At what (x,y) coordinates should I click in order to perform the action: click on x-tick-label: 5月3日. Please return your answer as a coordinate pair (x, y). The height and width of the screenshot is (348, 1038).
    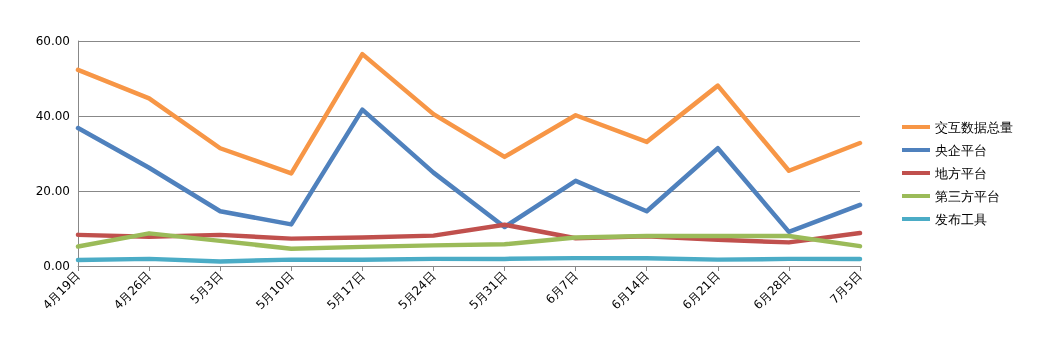
    Looking at the image, I should click on (206, 288).